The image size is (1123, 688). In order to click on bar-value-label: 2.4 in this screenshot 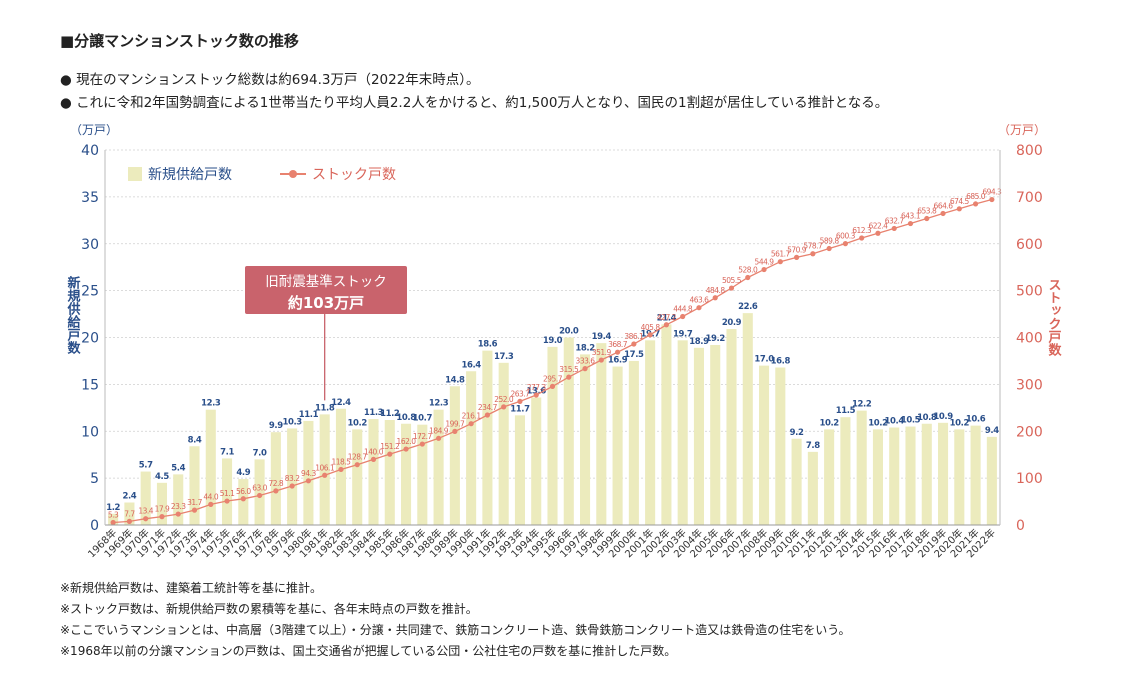, I will do `click(129, 497)`.